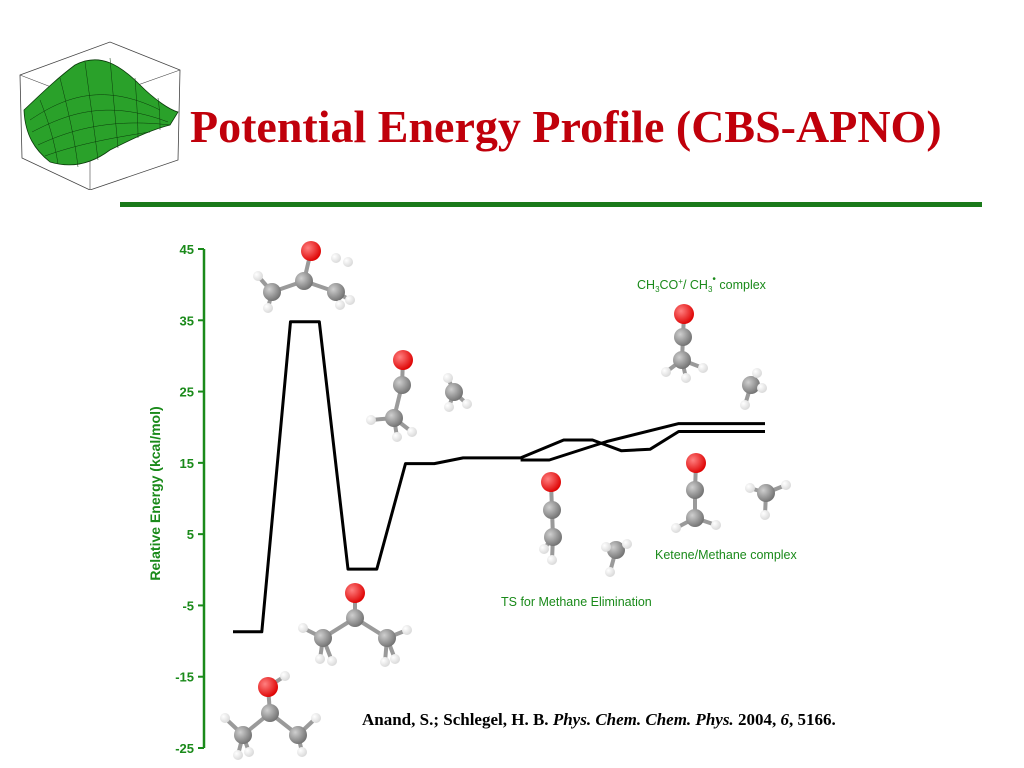 This screenshot has height=768, width=1024. I want to click on annot-part-slash-ch: / CH, so click(695, 285).